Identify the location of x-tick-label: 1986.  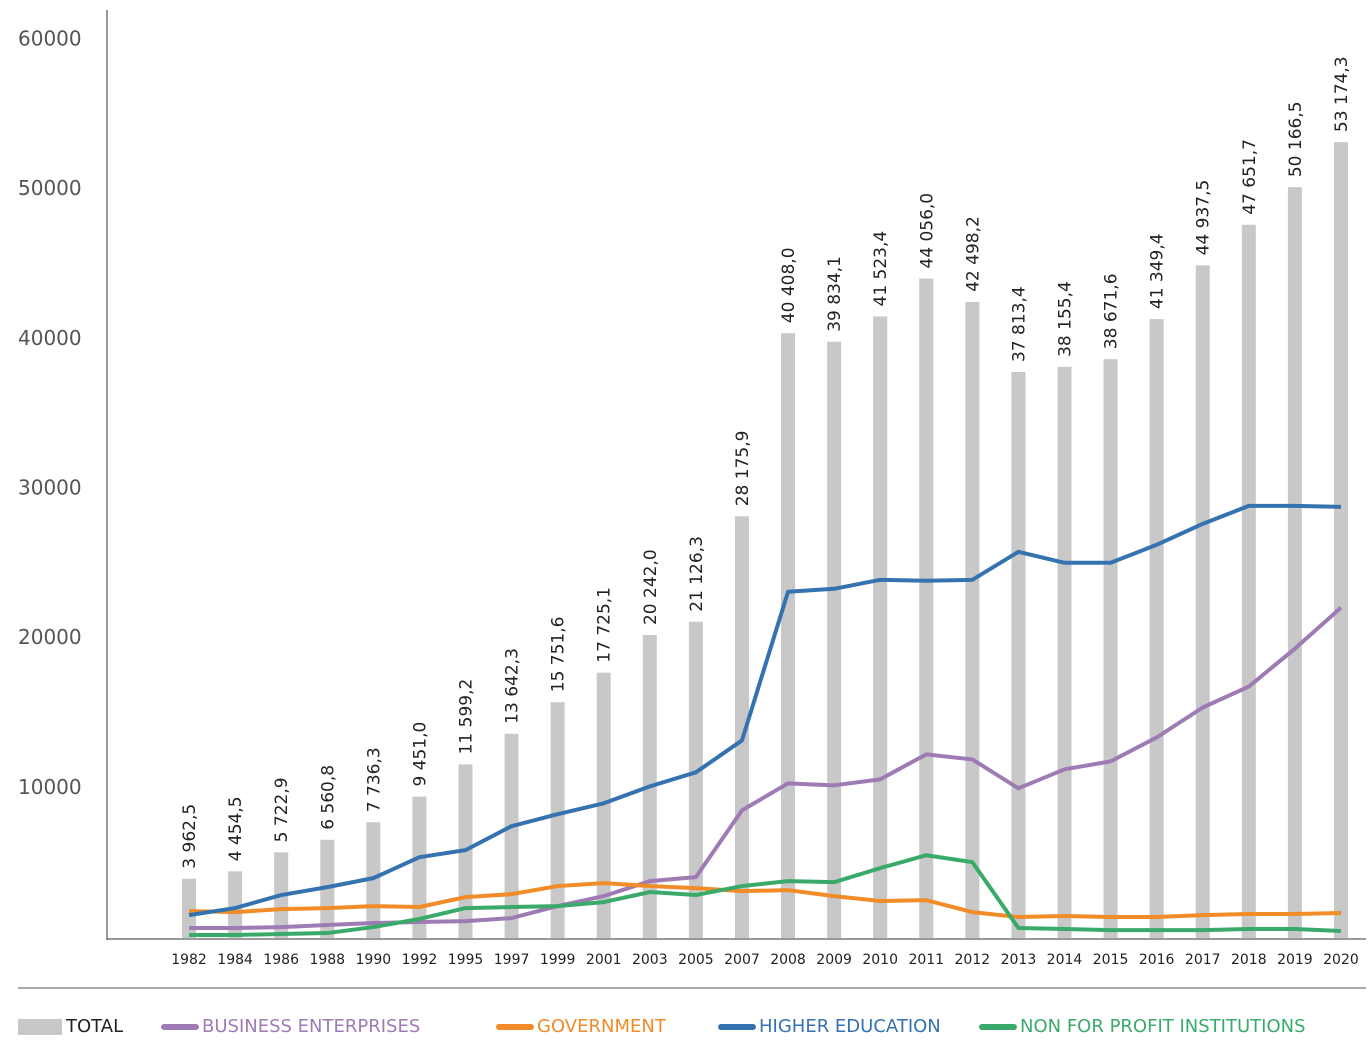
(281, 960).